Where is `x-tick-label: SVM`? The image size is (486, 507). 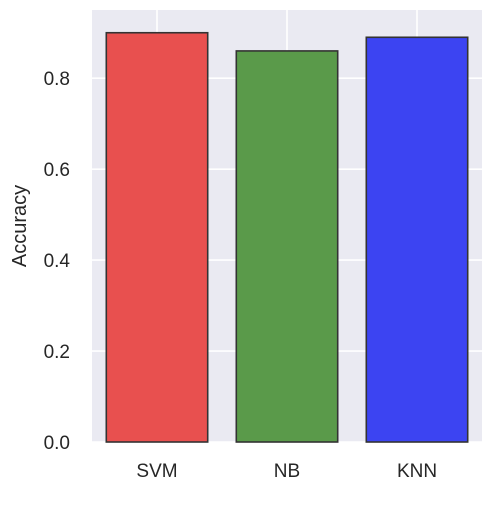 x-tick-label: SVM is located at coordinates (156, 471).